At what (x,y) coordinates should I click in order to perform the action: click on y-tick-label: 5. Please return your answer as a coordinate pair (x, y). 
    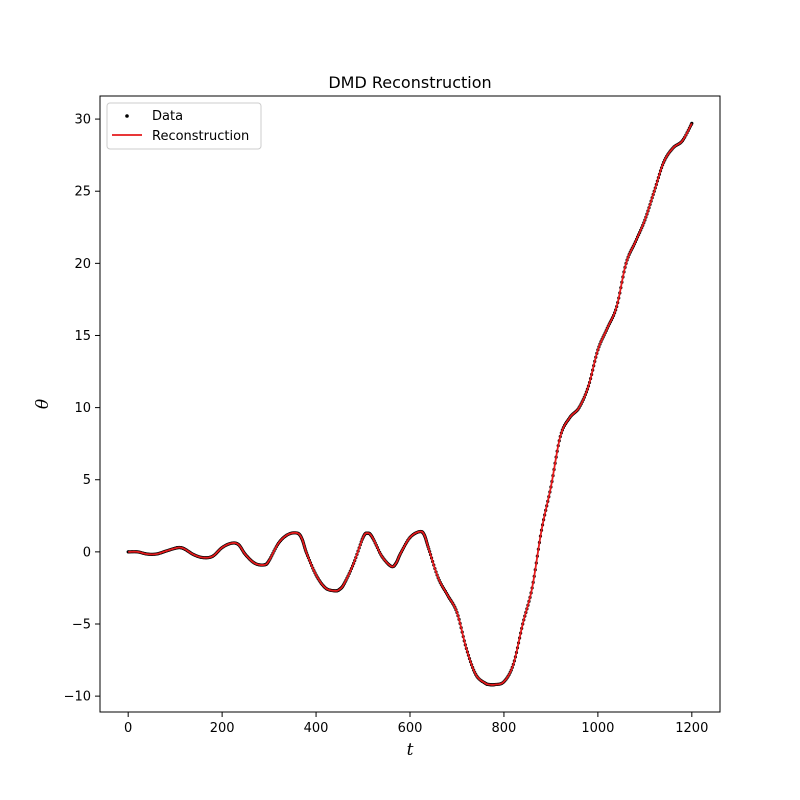
    Looking at the image, I should click on (87, 480).